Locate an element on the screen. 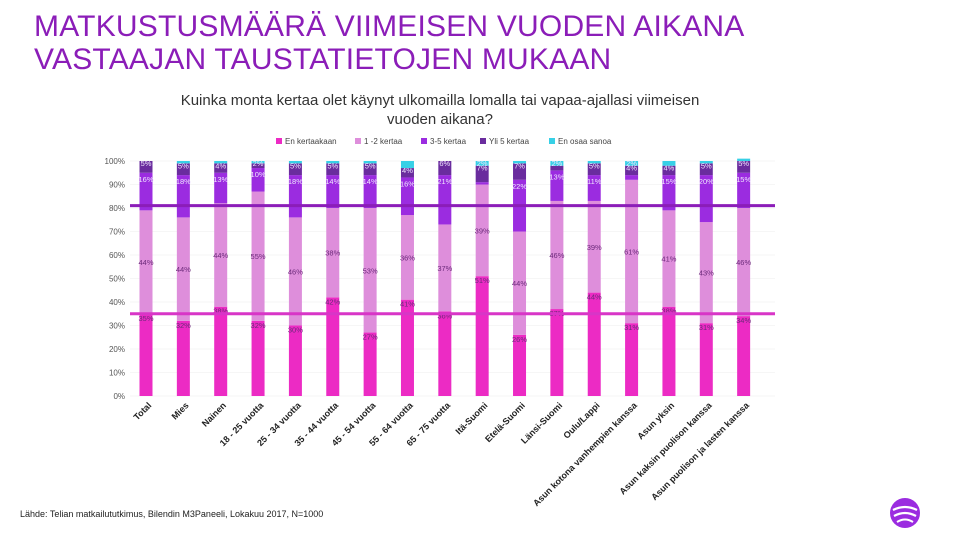  bar-label-2-2: 44% is located at coordinates (183, 269).